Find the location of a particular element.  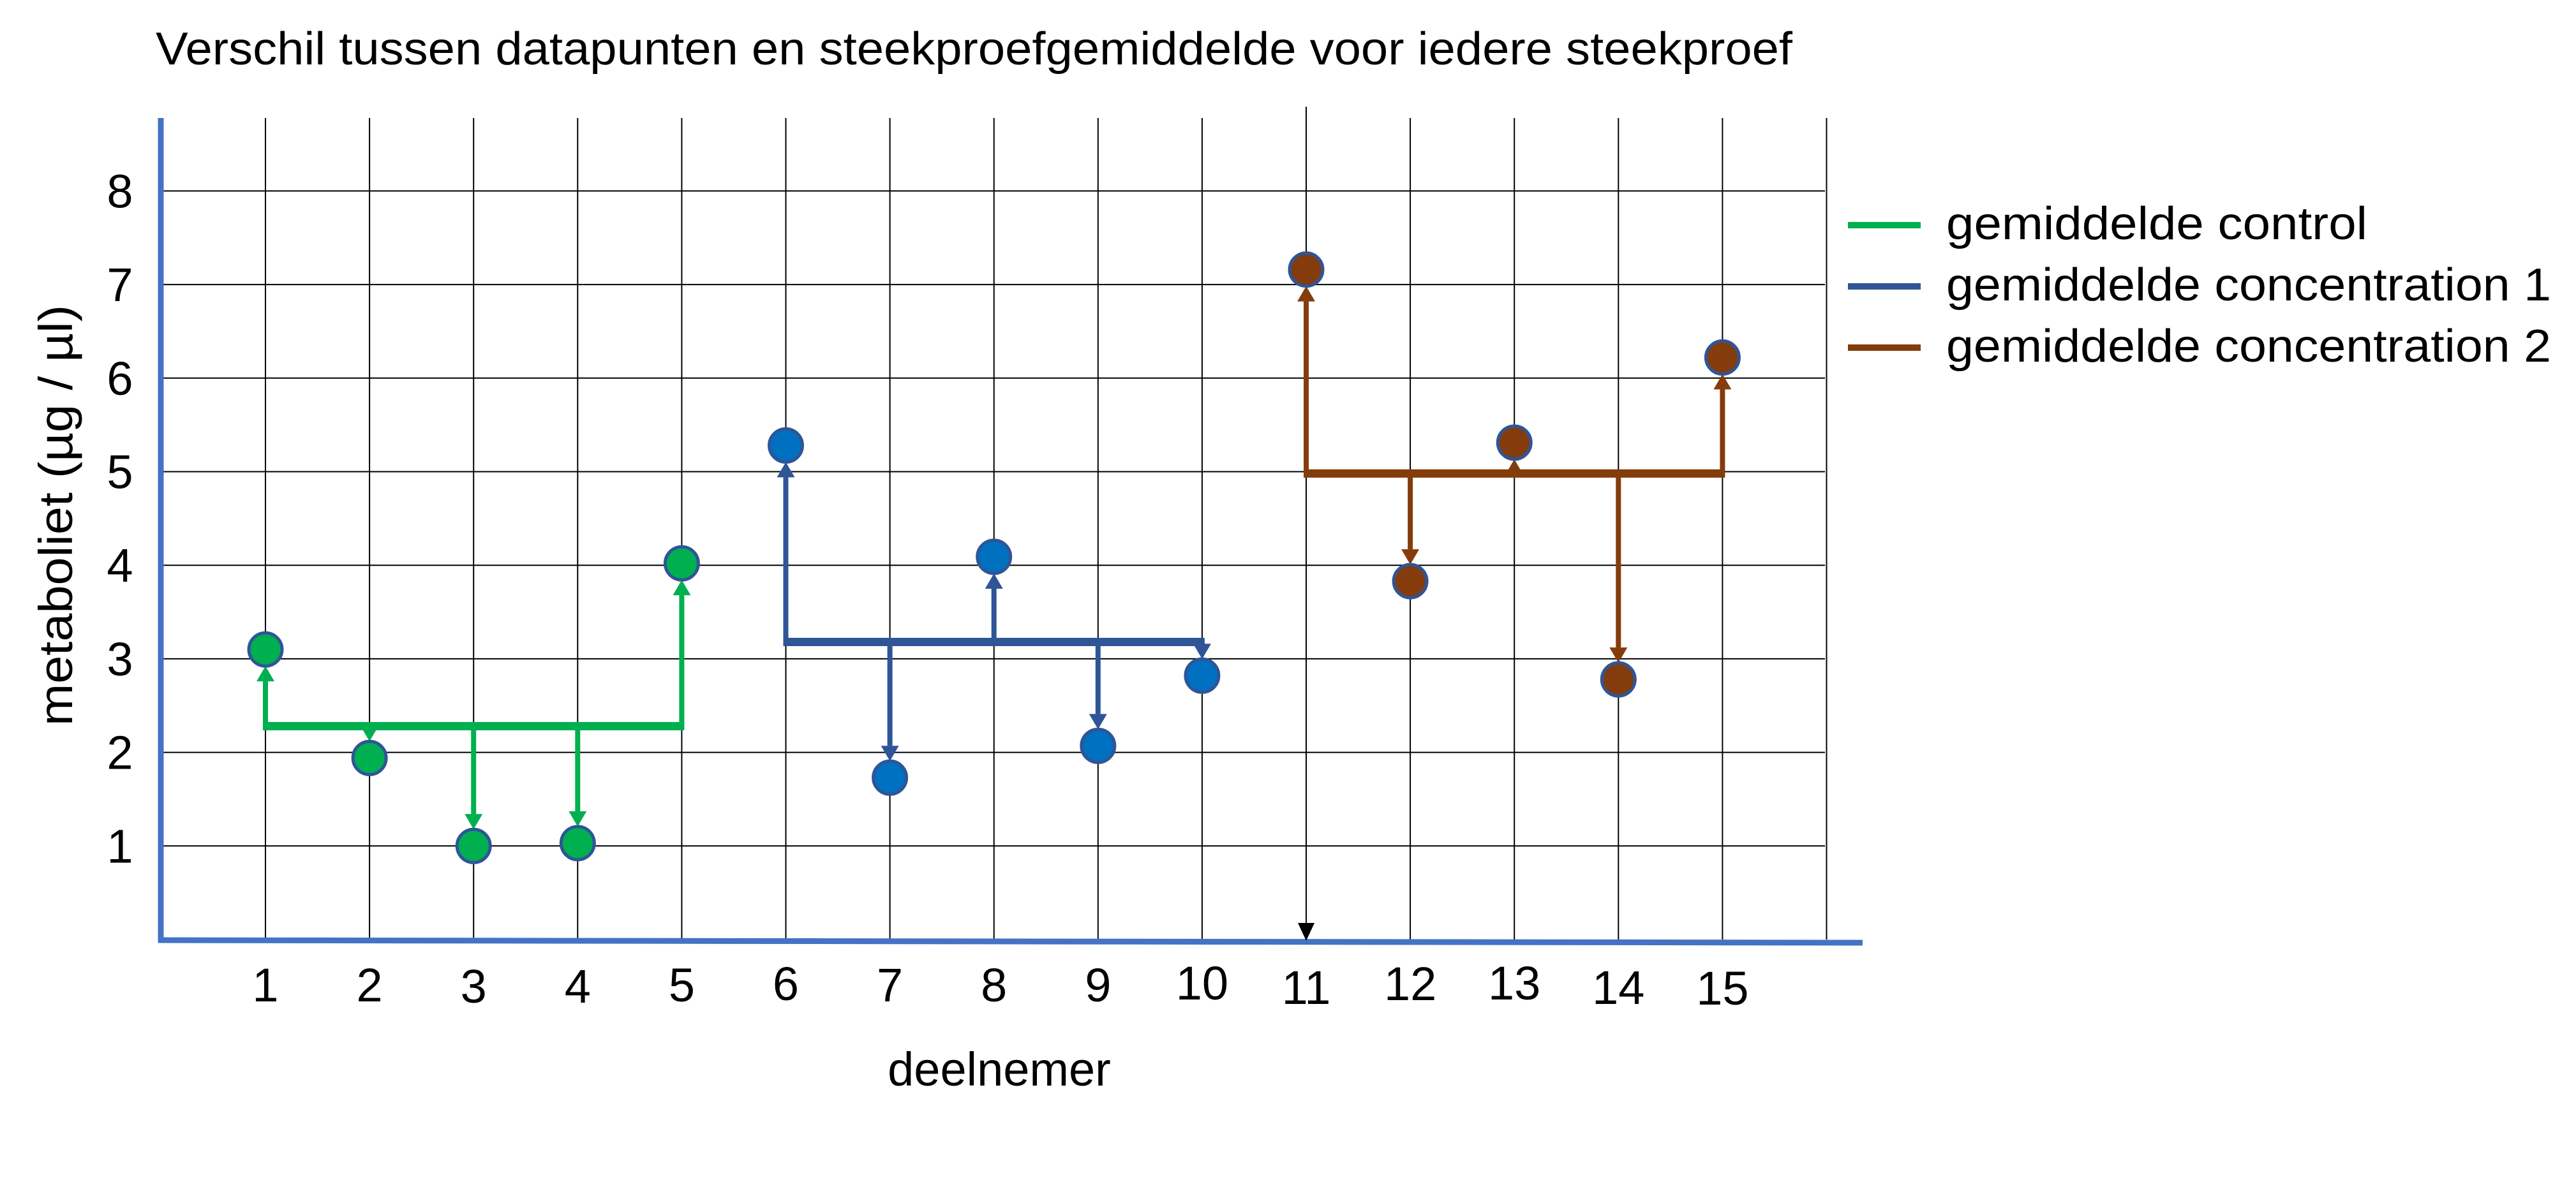

legend-label: gemiddelde concentration 1 is located at coordinates (2248, 285).